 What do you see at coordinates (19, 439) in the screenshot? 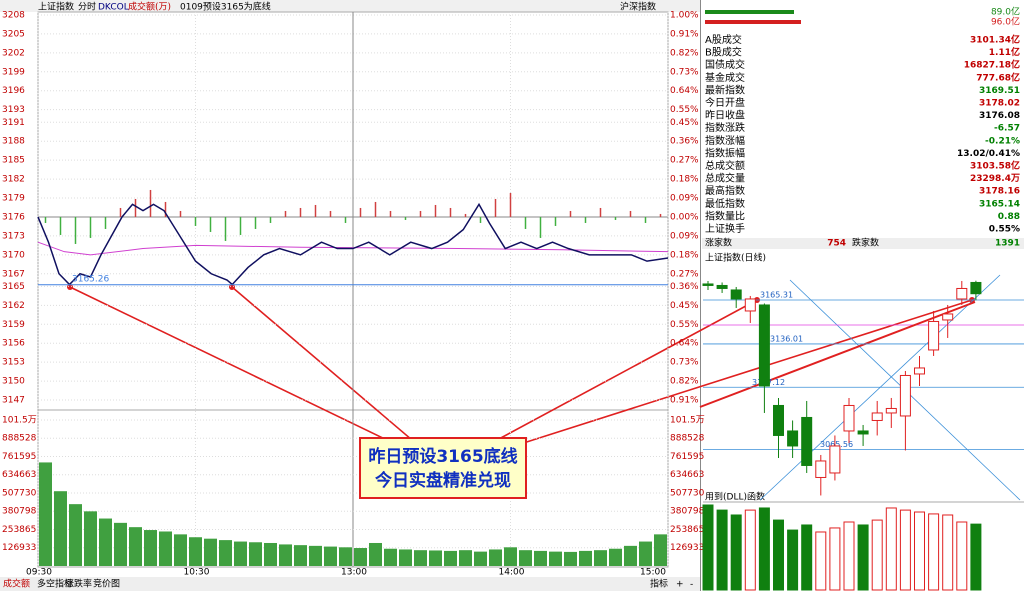
I see `v-tick-label: 888528` at bounding box center [19, 439].